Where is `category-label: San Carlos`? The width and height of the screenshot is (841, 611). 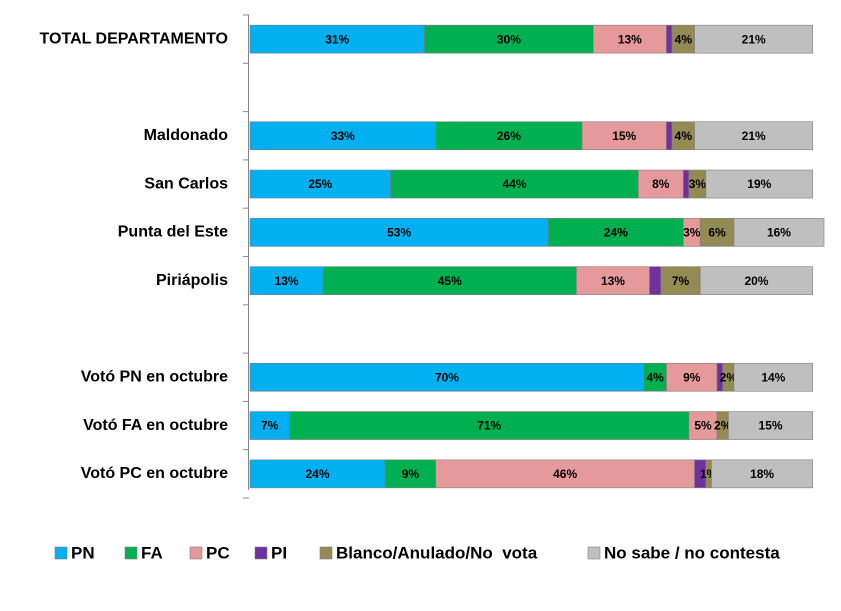 category-label: San Carlos is located at coordinates (186, 183).